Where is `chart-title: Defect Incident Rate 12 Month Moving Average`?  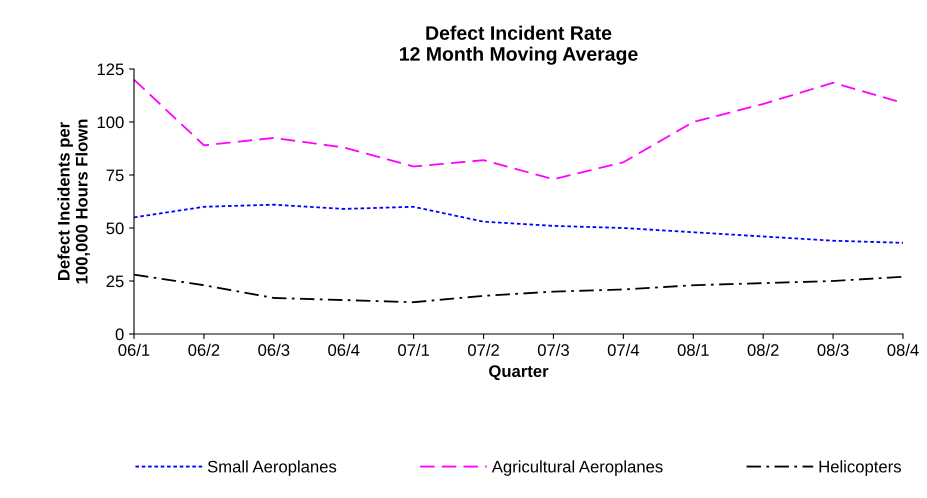
chart-title: Defect Incident Rate 12 Month Moving Average is located at coordinates (519, 45).